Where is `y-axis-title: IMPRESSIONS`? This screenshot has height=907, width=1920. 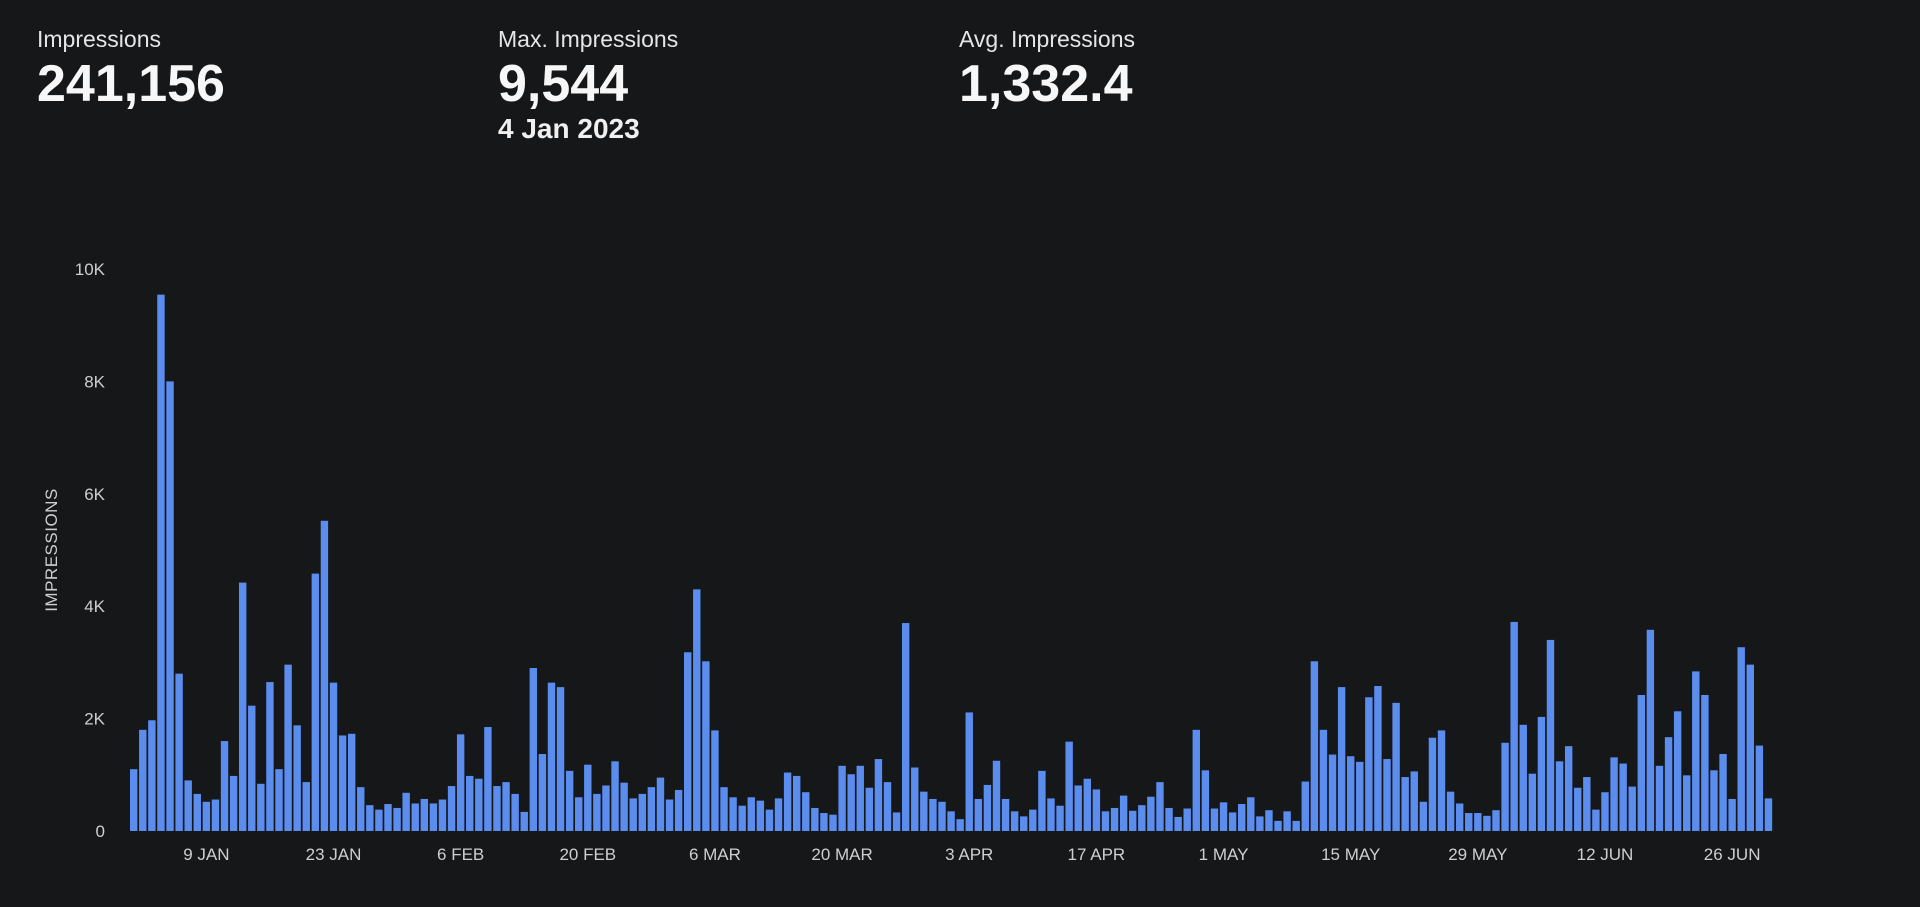 y-axis-title: IMPRESSIONS is located at coordinates (51, 550).